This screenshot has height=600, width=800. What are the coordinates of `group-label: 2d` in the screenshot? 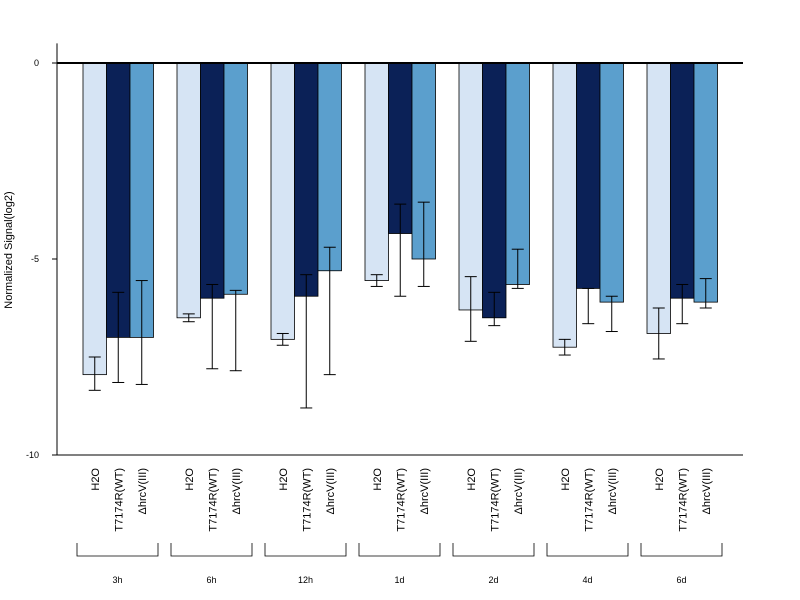 It's located at (493, 580).